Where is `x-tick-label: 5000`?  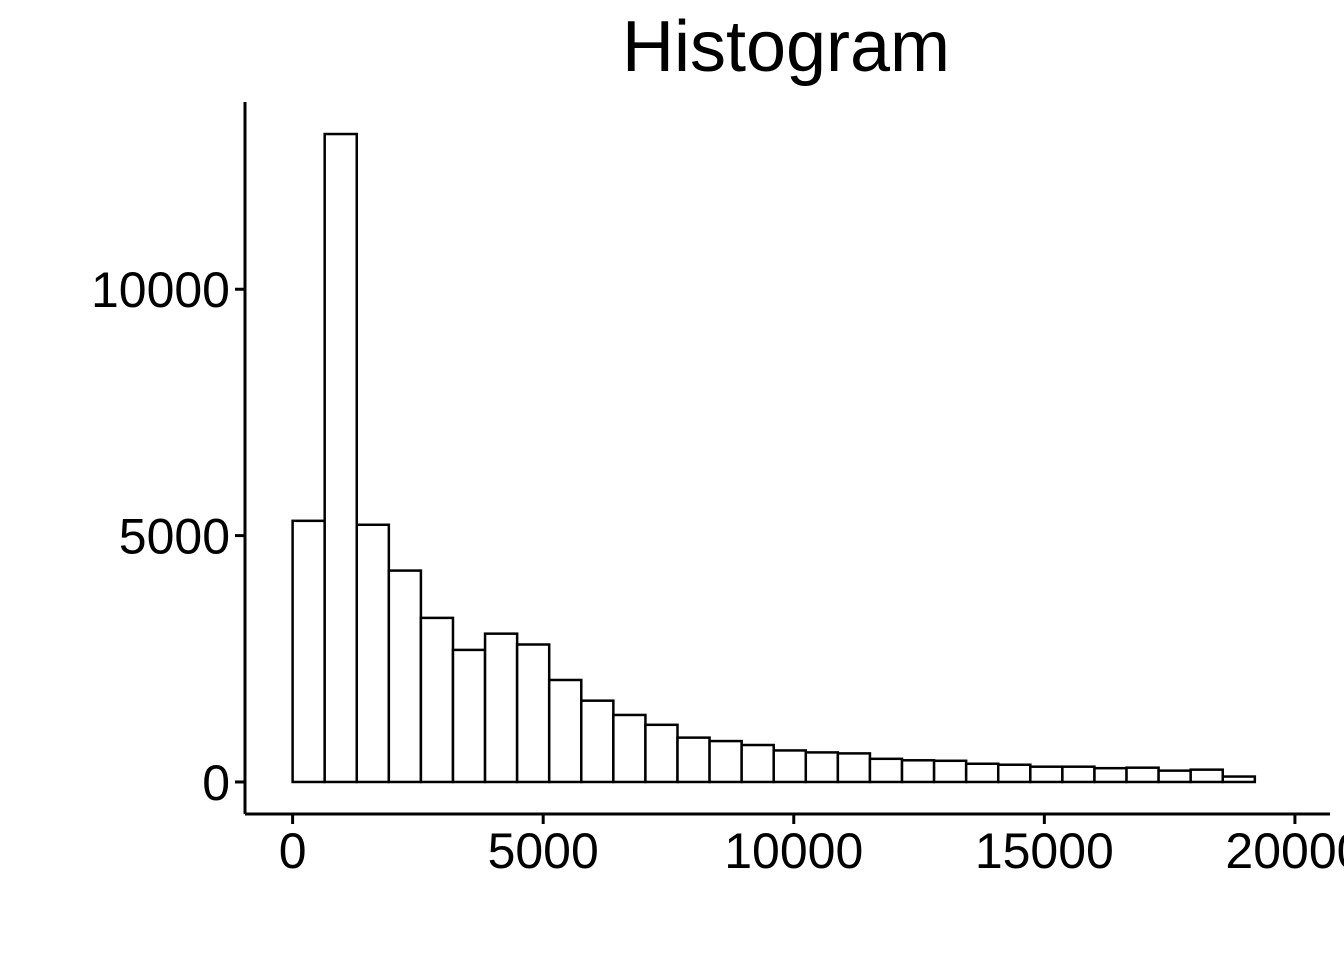 x-tick-label: 5000 is located at coordinates (543, 851).